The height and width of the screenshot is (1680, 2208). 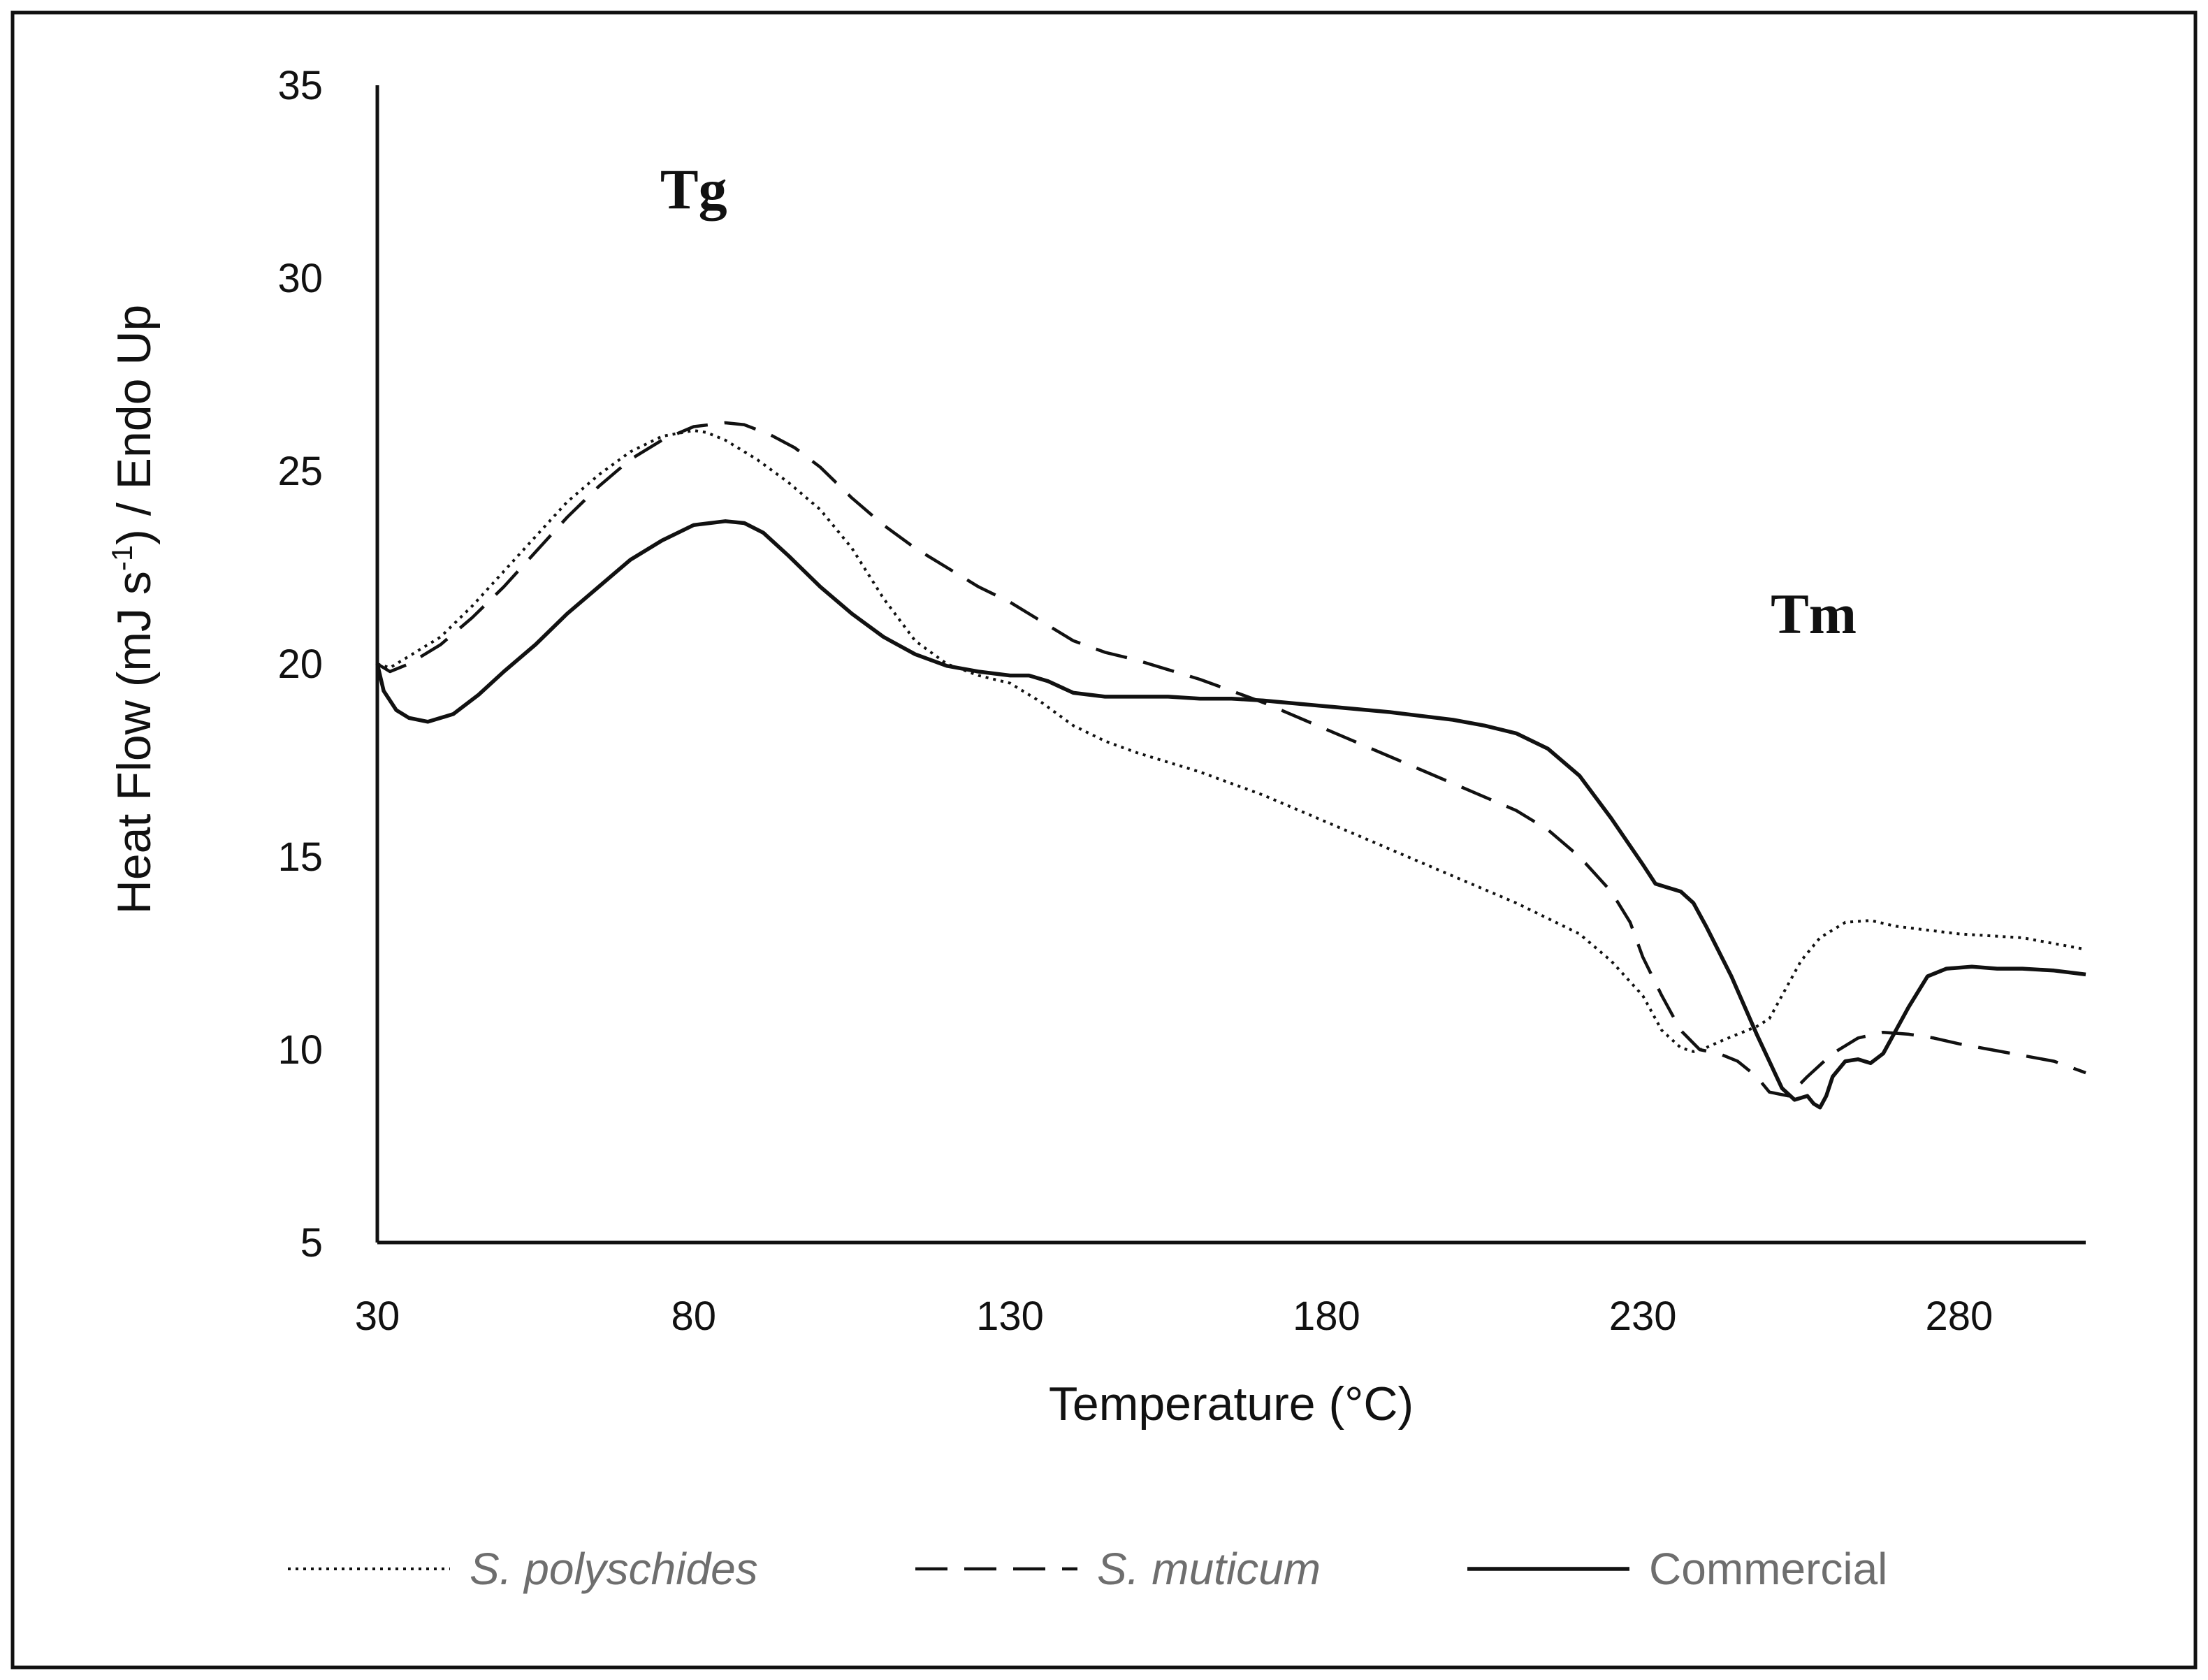 What do you see at coordinates (1087, 1569) in the screenshot?
I see `legend: S. polyschides S. muticum Commercial` at bounding box center [1087, 1569].